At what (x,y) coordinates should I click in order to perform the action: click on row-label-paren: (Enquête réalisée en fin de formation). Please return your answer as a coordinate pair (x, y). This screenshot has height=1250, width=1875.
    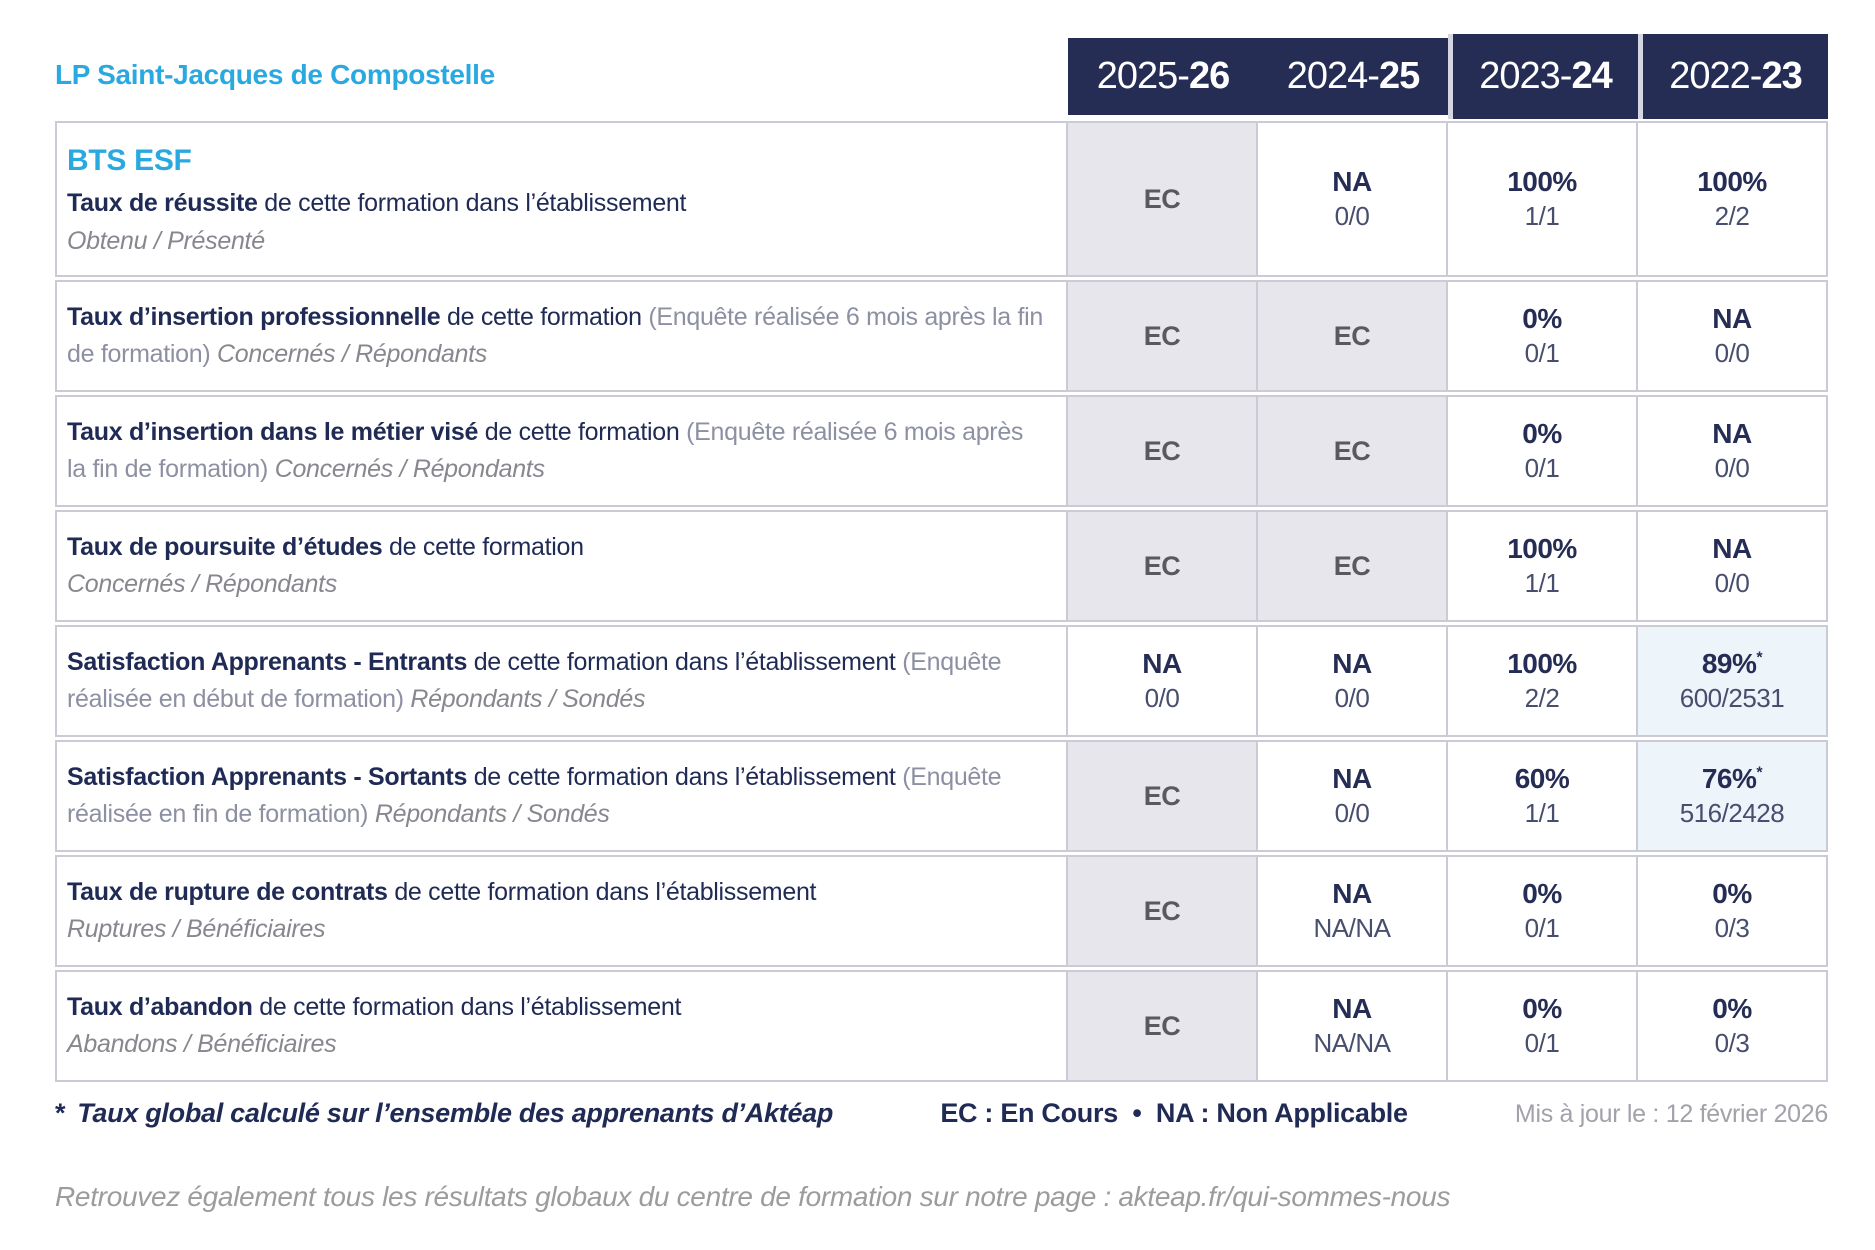
    Looking at the image, I should click on (534, 795).